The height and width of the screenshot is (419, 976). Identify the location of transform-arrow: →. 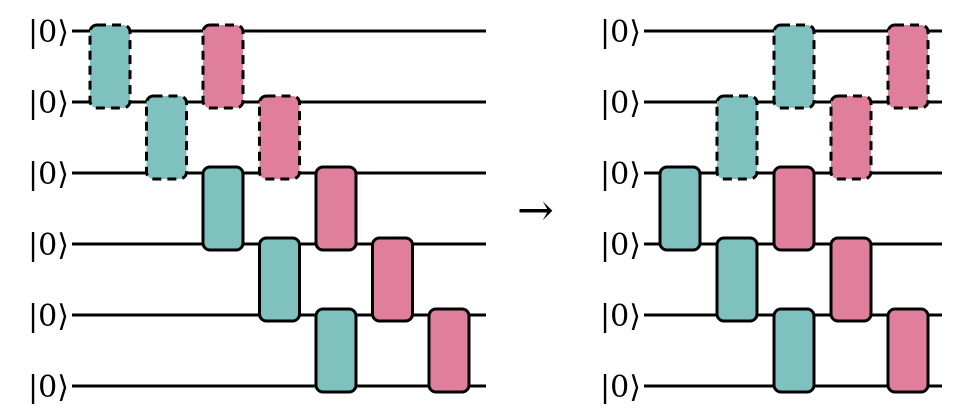
(535, 210).